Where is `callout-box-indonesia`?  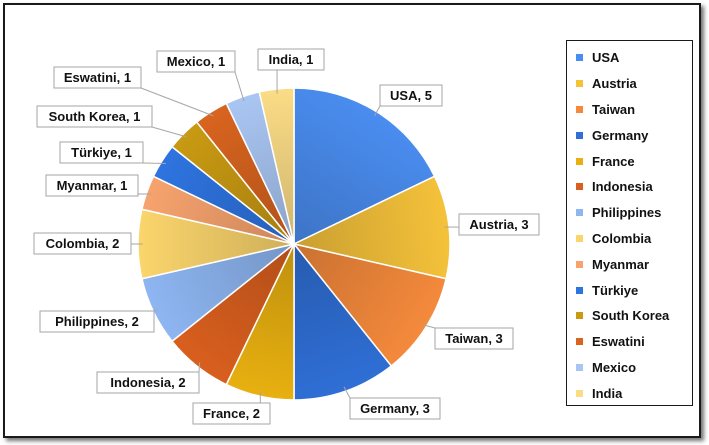 callout-box-indonesia is located at coordinates (148, 382).